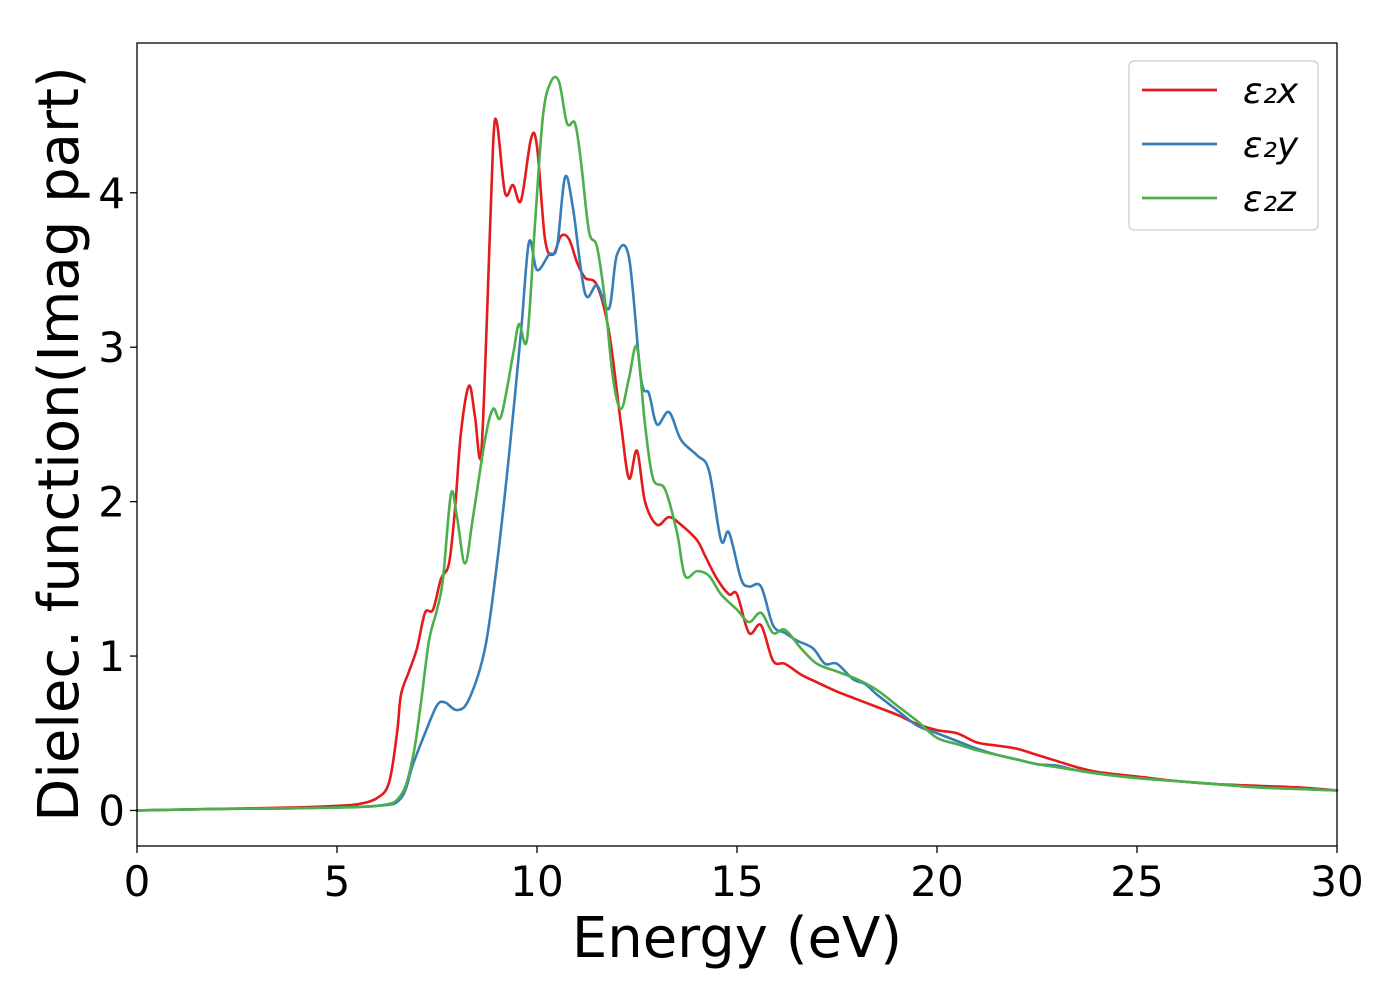 The image size is (1400, 1000). What do you see at coordinates (1271, 91) in the screenshot?
I see `legend-label-1: ε₂x` at bounding box center [1271, 91].